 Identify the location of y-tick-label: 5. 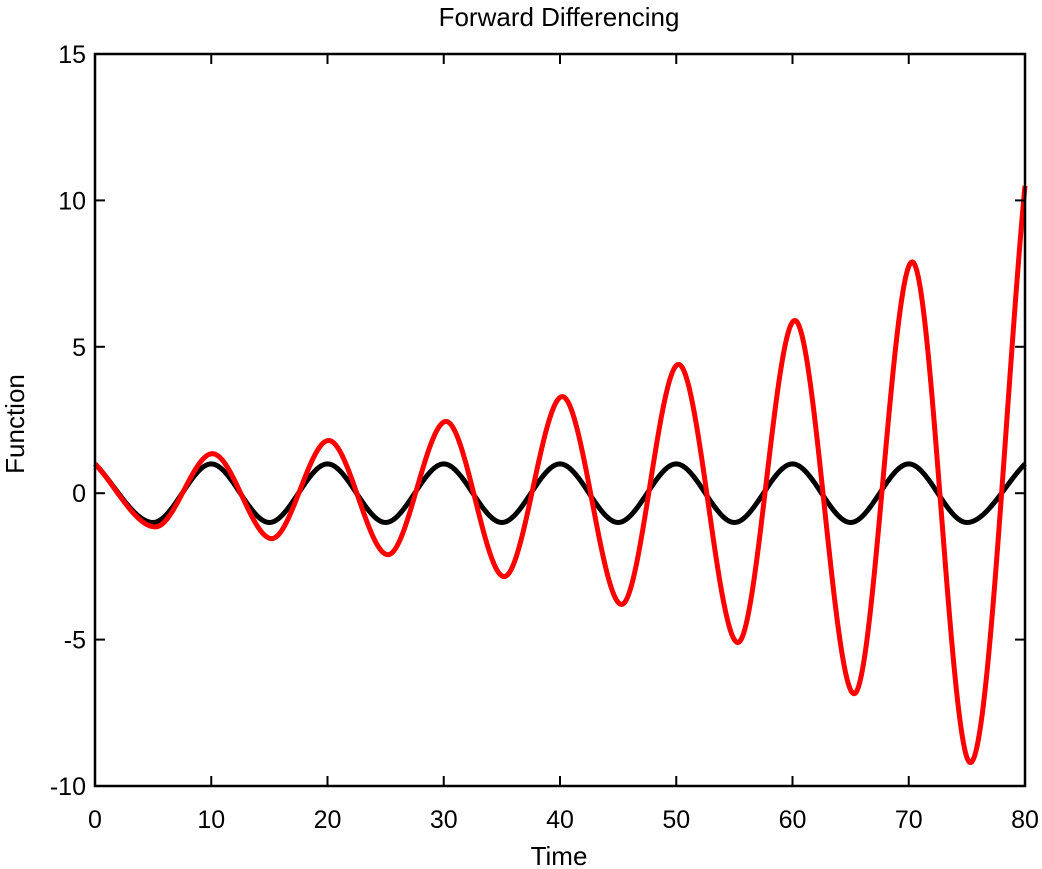
(79, 348).